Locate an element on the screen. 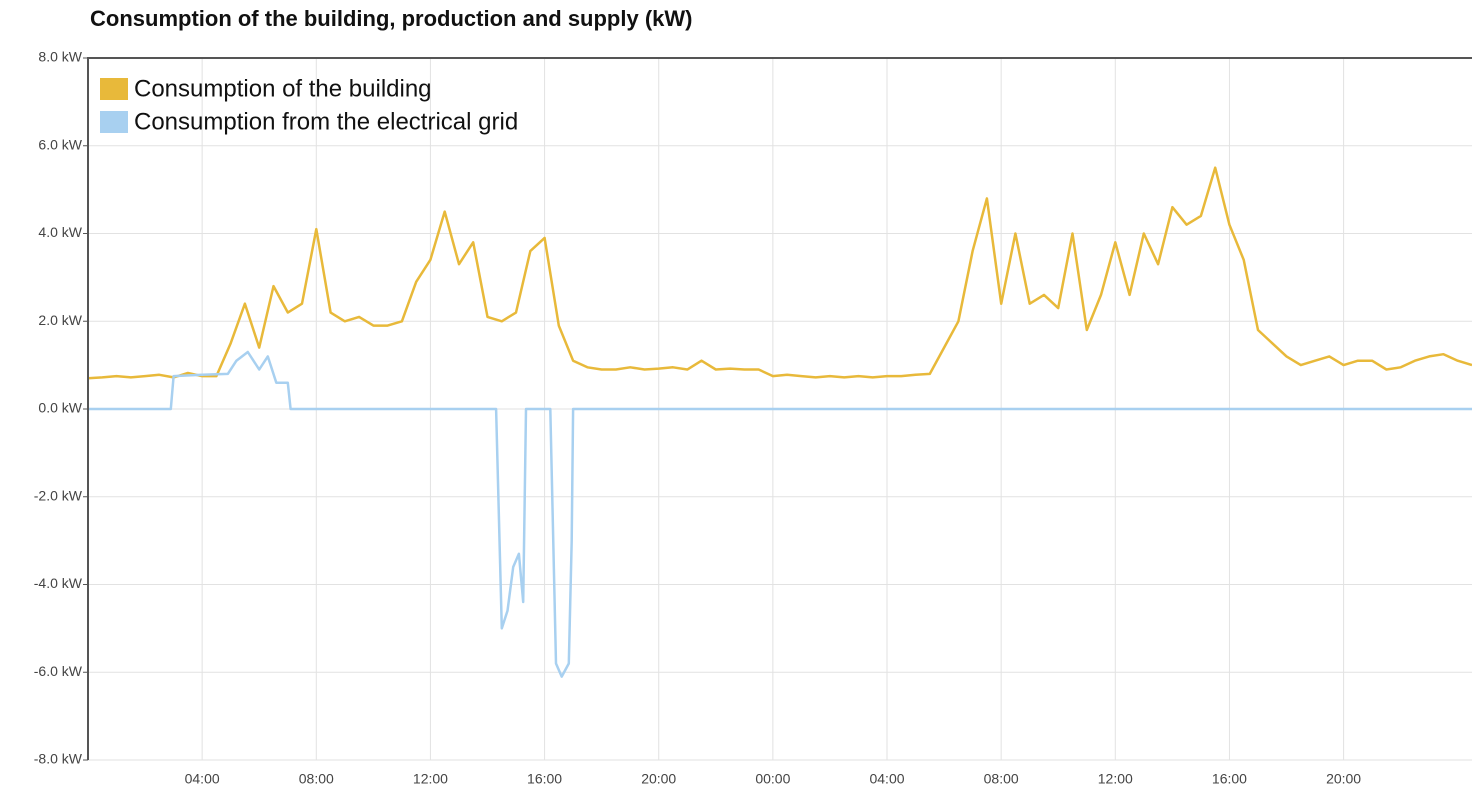  y-tick-label: 8.0 kW is located at coordinates (60, 57).